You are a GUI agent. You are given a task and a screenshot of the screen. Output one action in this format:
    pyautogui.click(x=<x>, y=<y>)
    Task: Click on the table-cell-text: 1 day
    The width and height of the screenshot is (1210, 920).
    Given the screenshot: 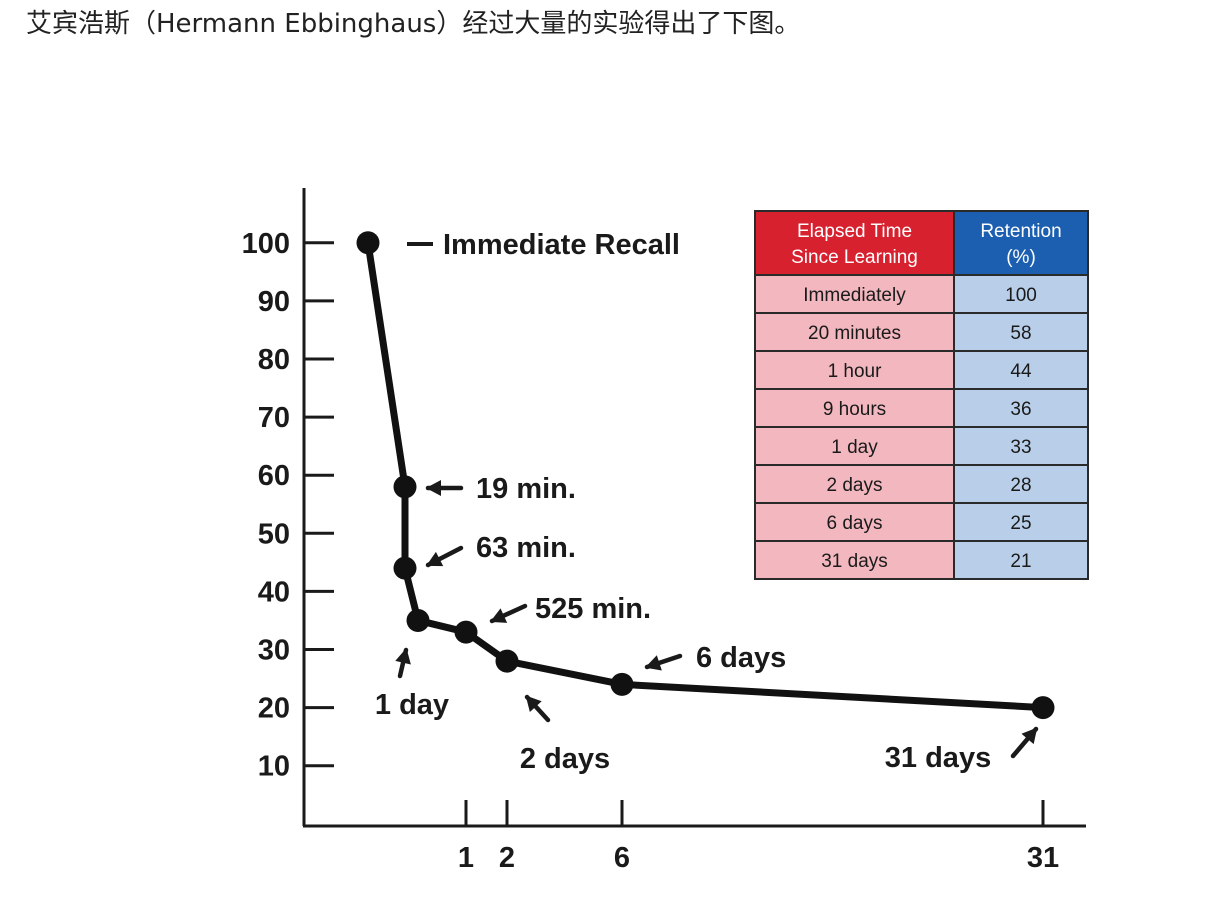 What is the action you would take?
    pyautogui.click(x=854, y=447)
    